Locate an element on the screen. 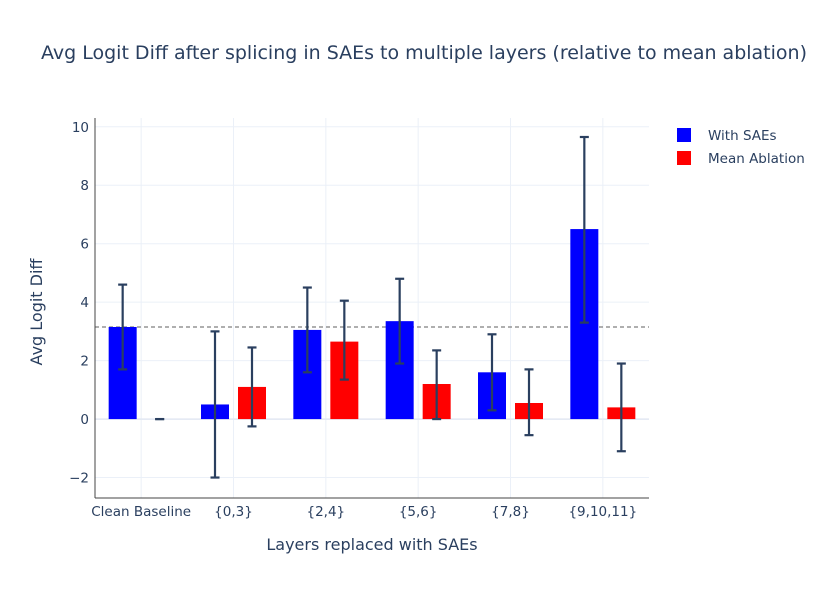  y-tick-label: 10 is located at coordinates (80, 128).